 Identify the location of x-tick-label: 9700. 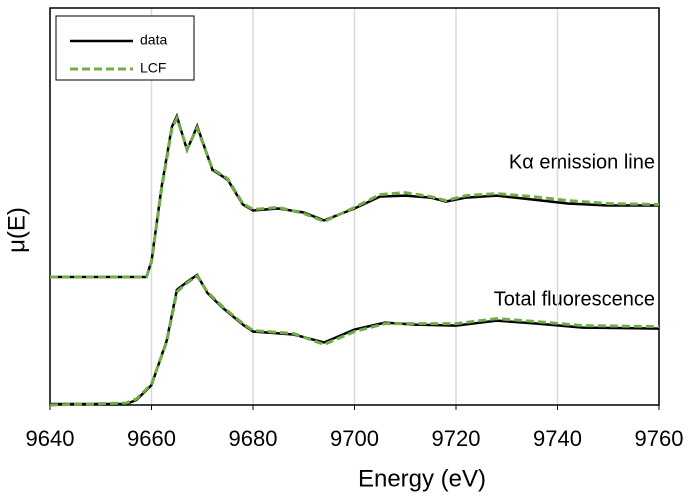
(354, 438).